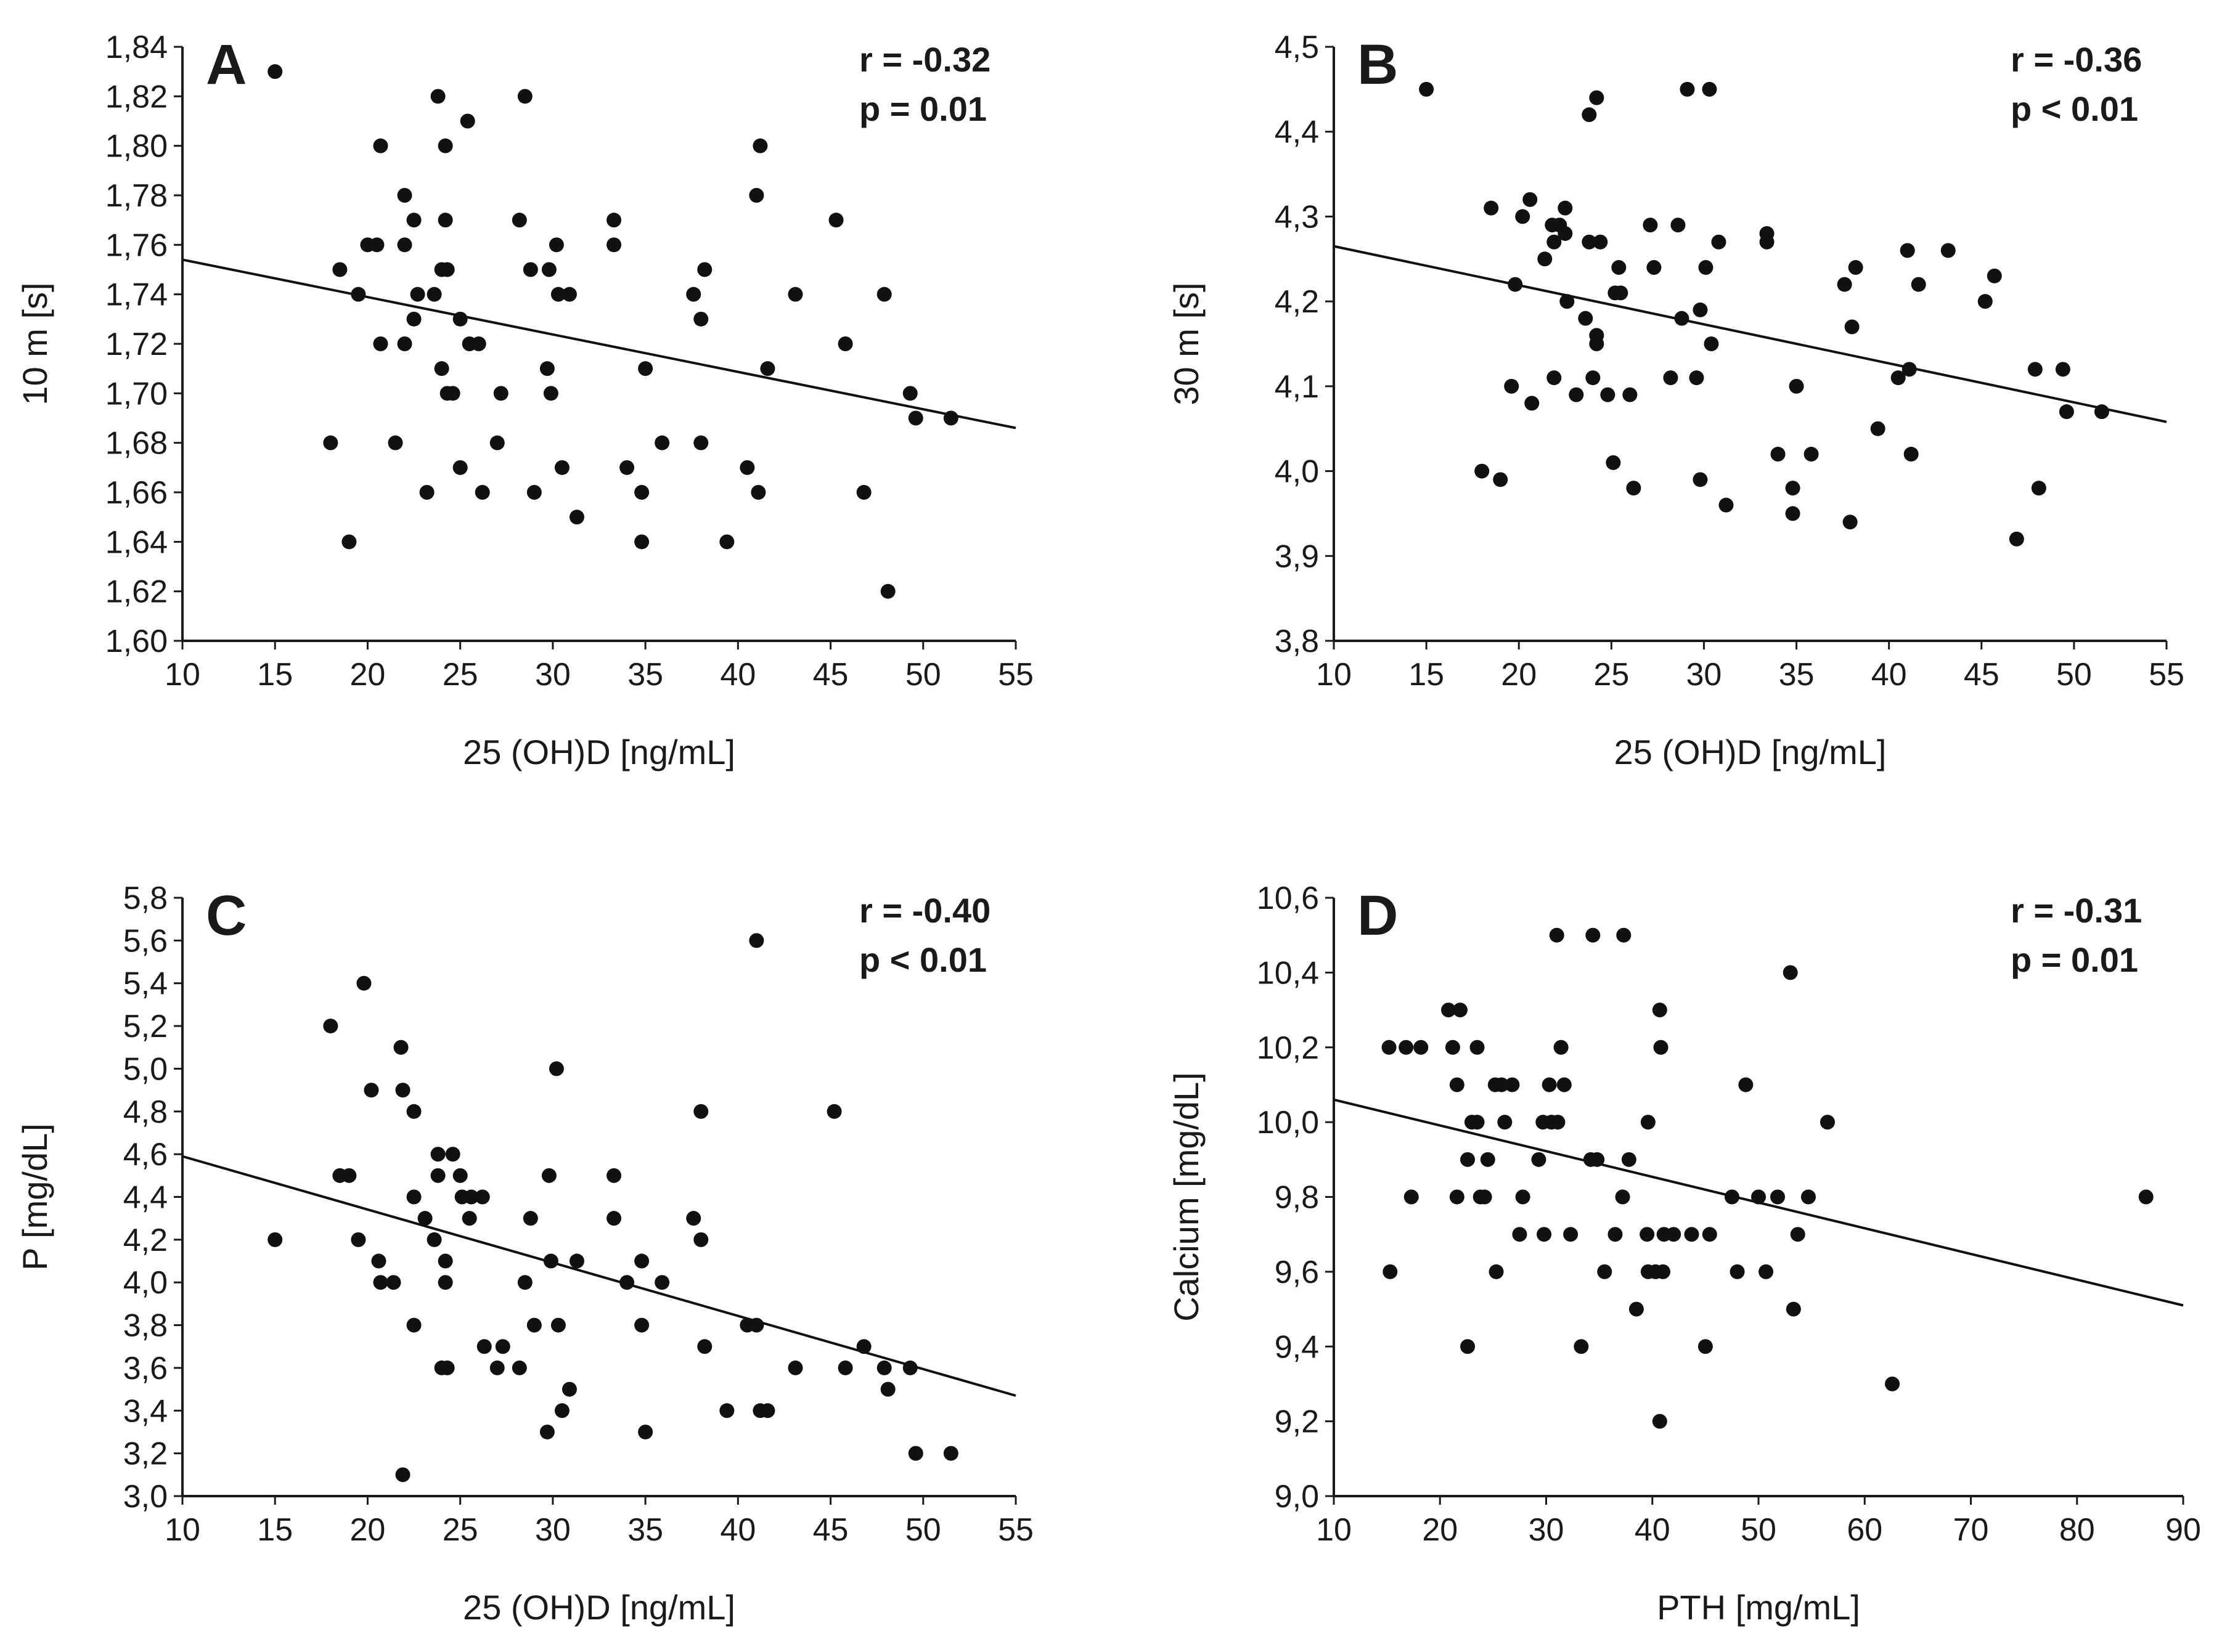 The height and width of the screenshot is (1652, 2214). I want to click on panel-a-y-tick-label: 1,66, so click(136, 493).